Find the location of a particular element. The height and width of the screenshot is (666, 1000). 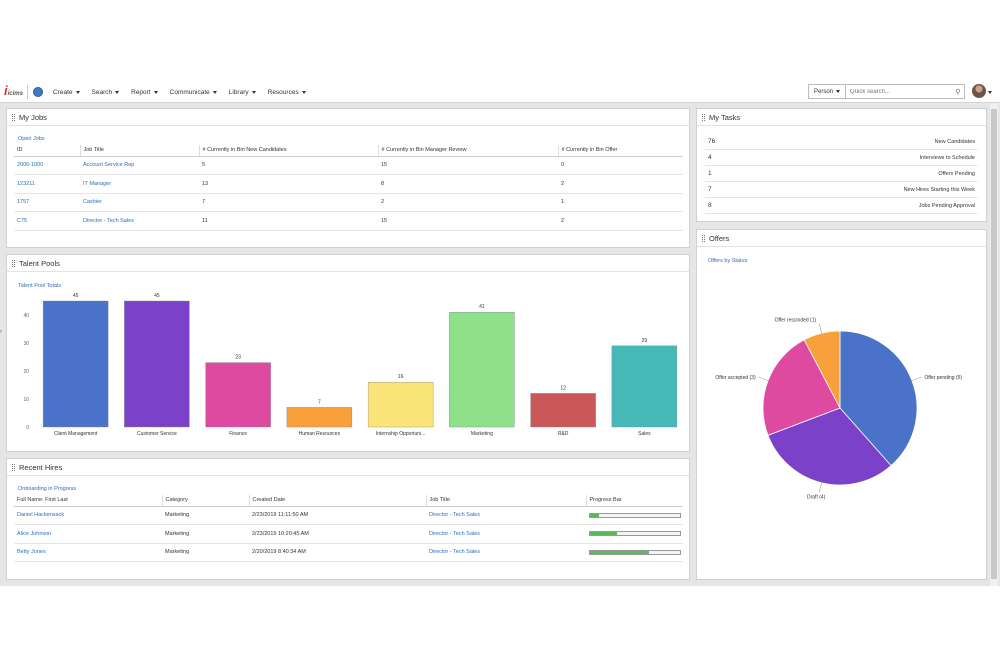

task-row: 1 Offers Pending is located at coordinates (841, 174).